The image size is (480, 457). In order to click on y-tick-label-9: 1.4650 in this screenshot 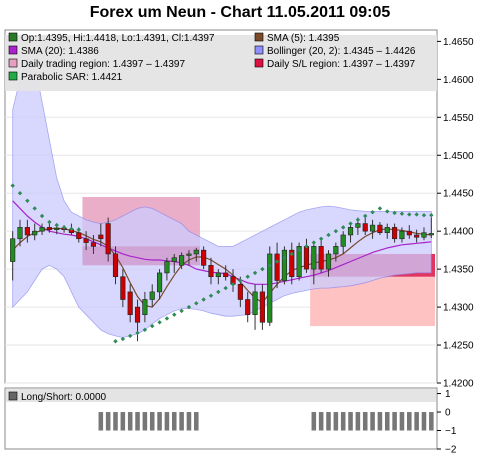, I will do `click(458, 42)`.